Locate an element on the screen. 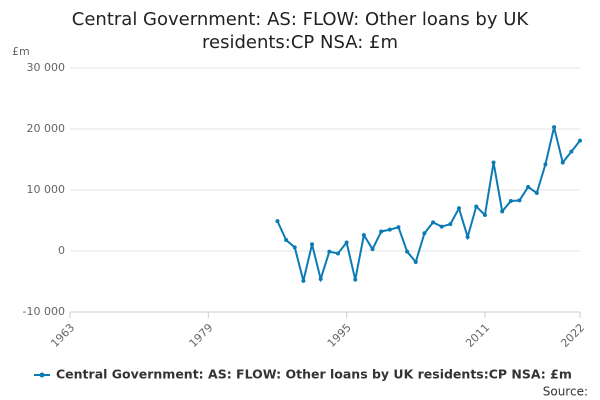 This screenshot has width=600, height=400. x-tick-label: 1963 is located at coordinates (62, 335).